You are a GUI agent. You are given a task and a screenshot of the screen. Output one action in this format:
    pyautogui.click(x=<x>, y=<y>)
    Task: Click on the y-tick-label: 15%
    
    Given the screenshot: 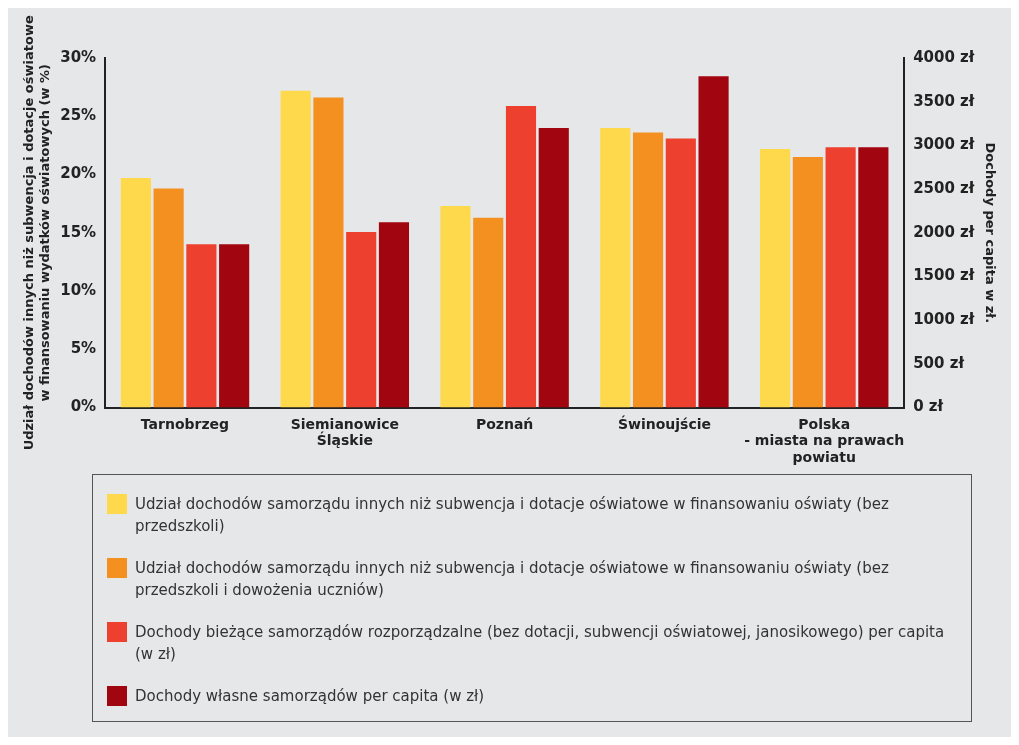 What is the action you would take?
    pyautogui.click(x=78, y=231)
    